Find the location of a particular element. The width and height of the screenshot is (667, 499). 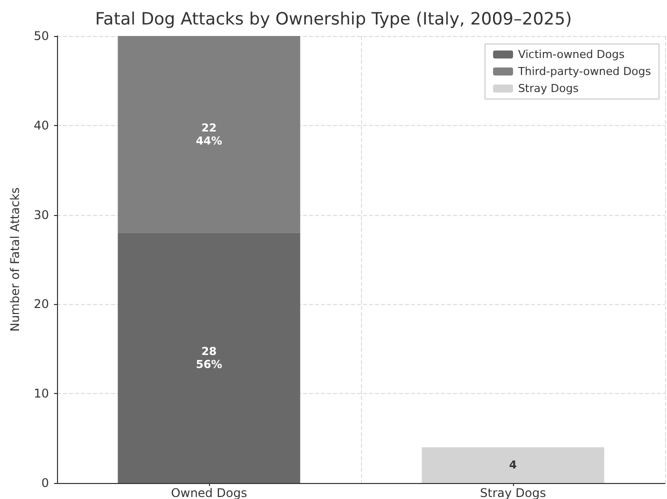

y-tick-label: 30 is located at coordinates (41, 215).